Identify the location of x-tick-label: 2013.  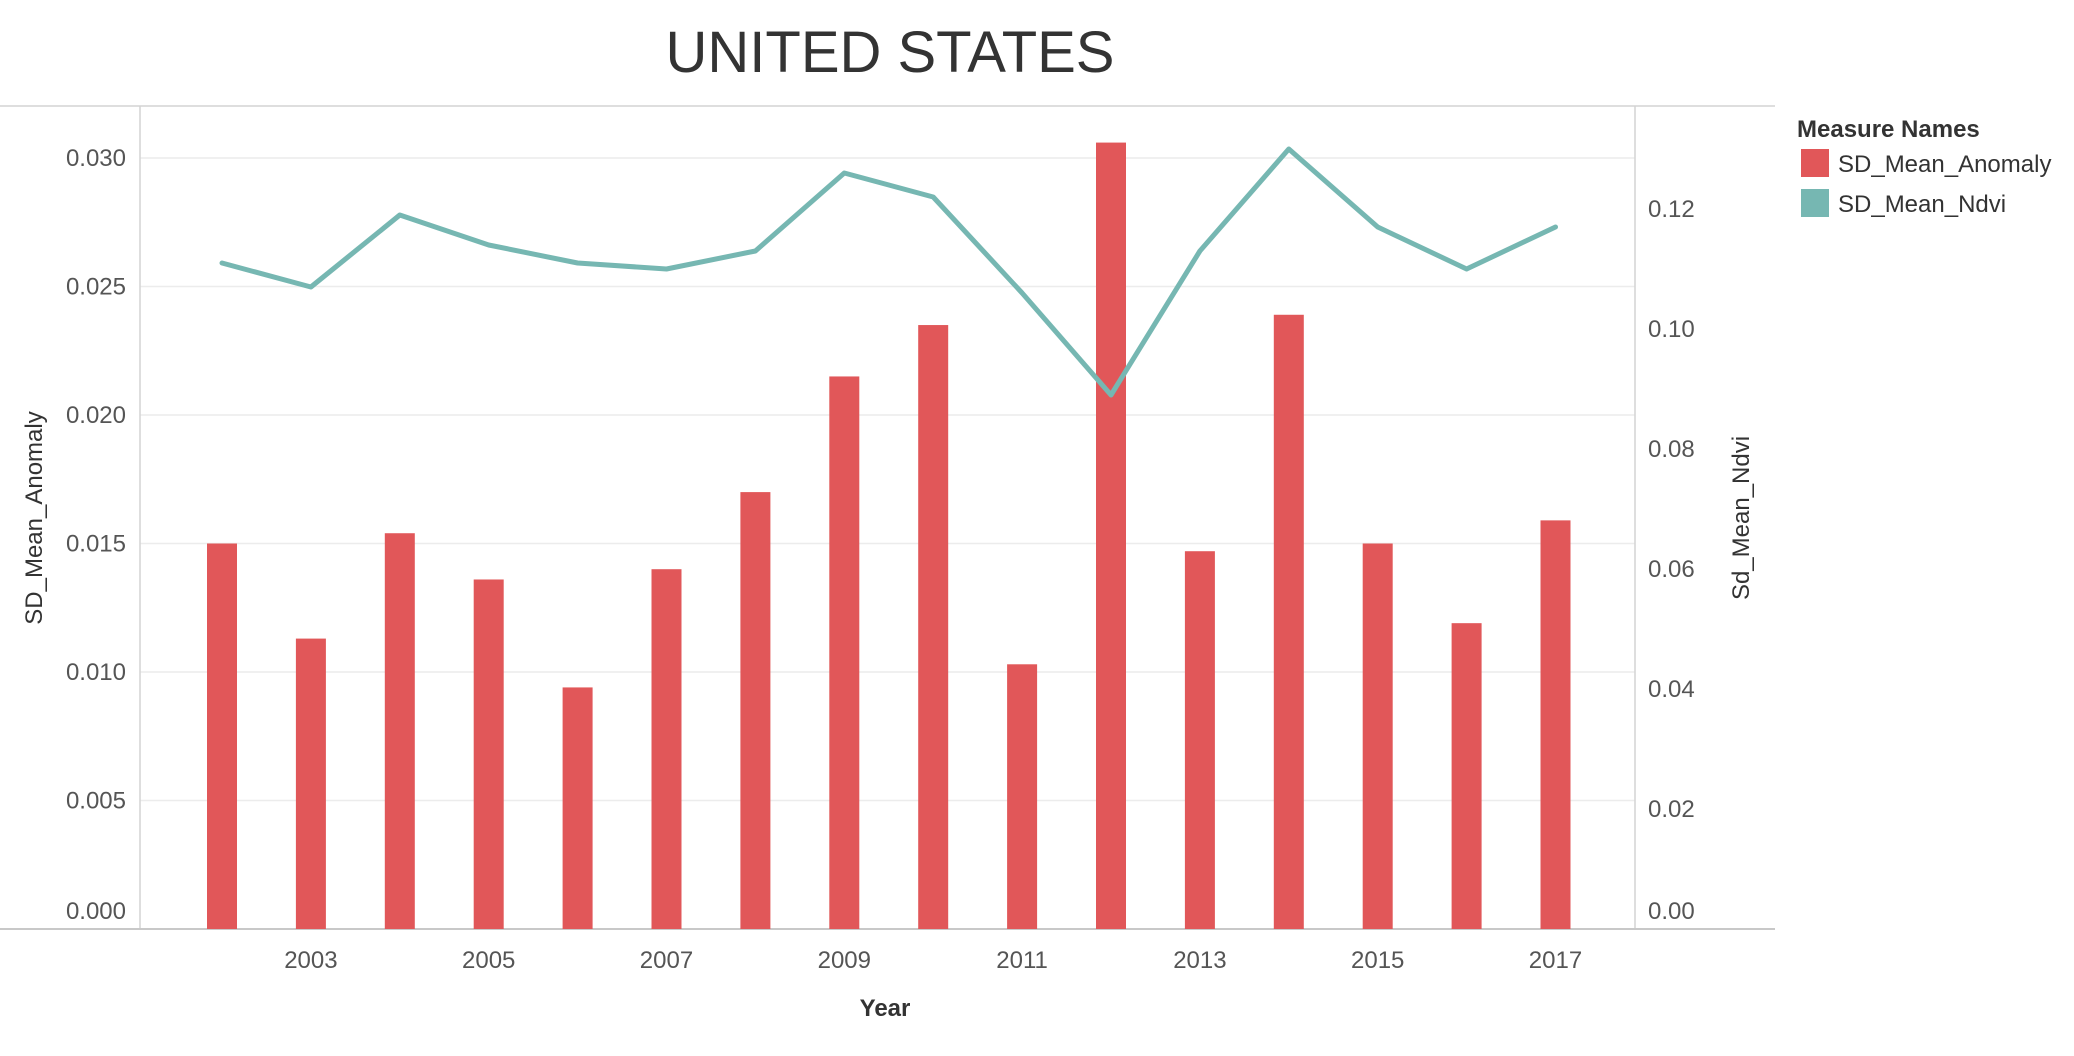
(1199, 960).